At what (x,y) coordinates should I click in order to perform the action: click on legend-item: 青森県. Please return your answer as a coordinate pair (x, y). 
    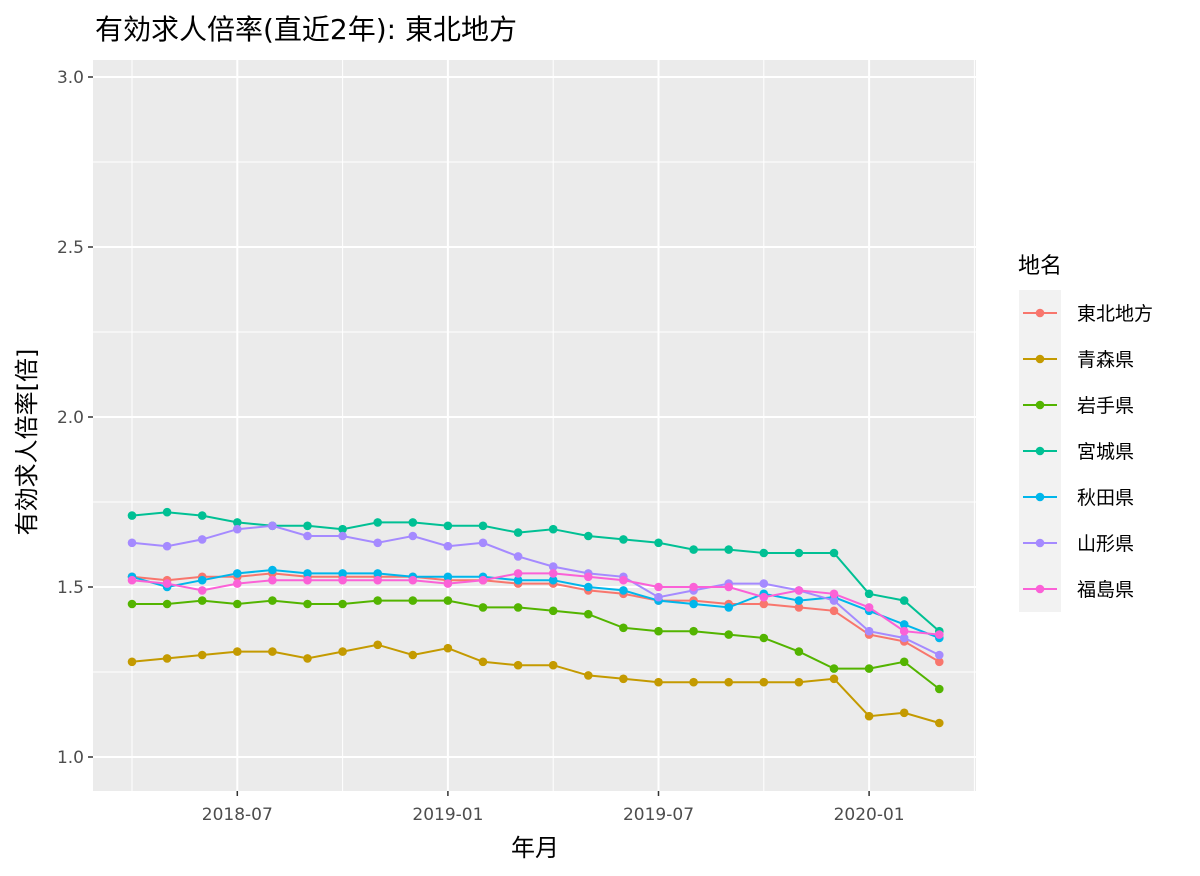
    Looking at the image, I should click on (1076, 359).